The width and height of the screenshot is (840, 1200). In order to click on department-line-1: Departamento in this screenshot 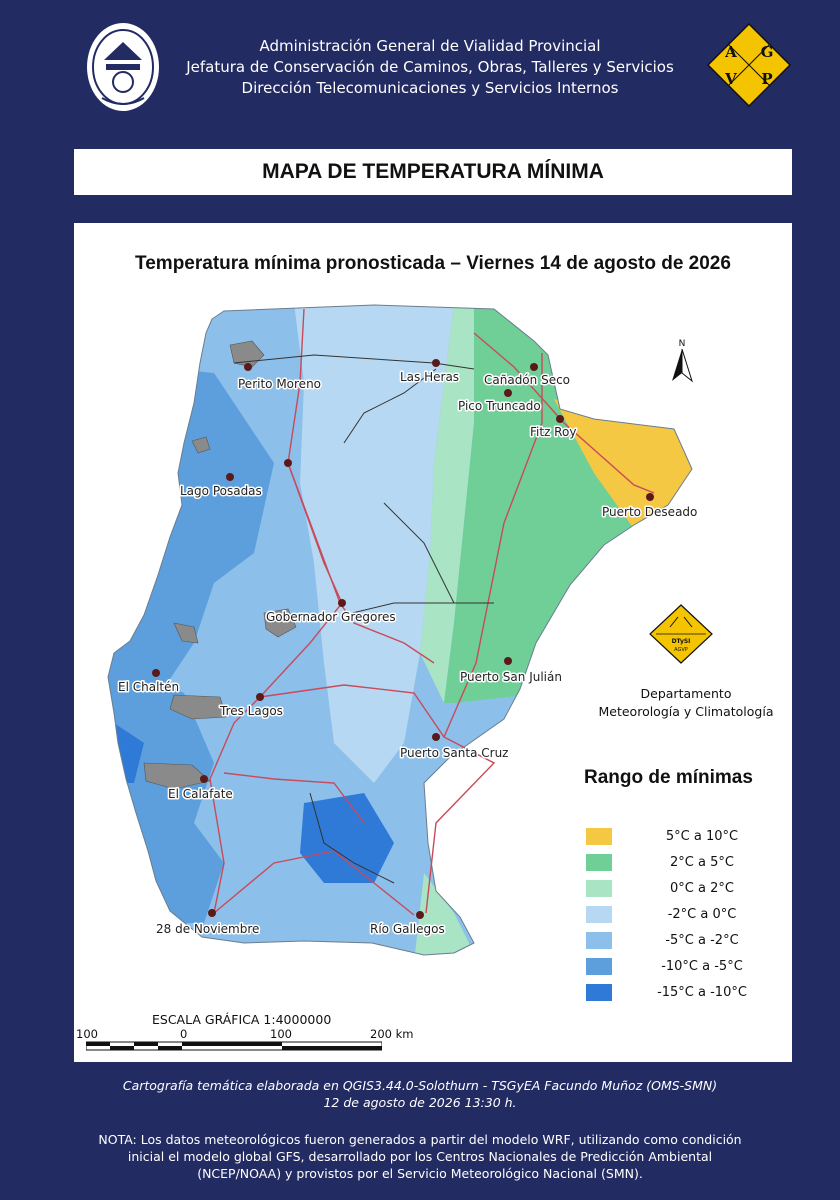, I will do `click(686, 693)`.